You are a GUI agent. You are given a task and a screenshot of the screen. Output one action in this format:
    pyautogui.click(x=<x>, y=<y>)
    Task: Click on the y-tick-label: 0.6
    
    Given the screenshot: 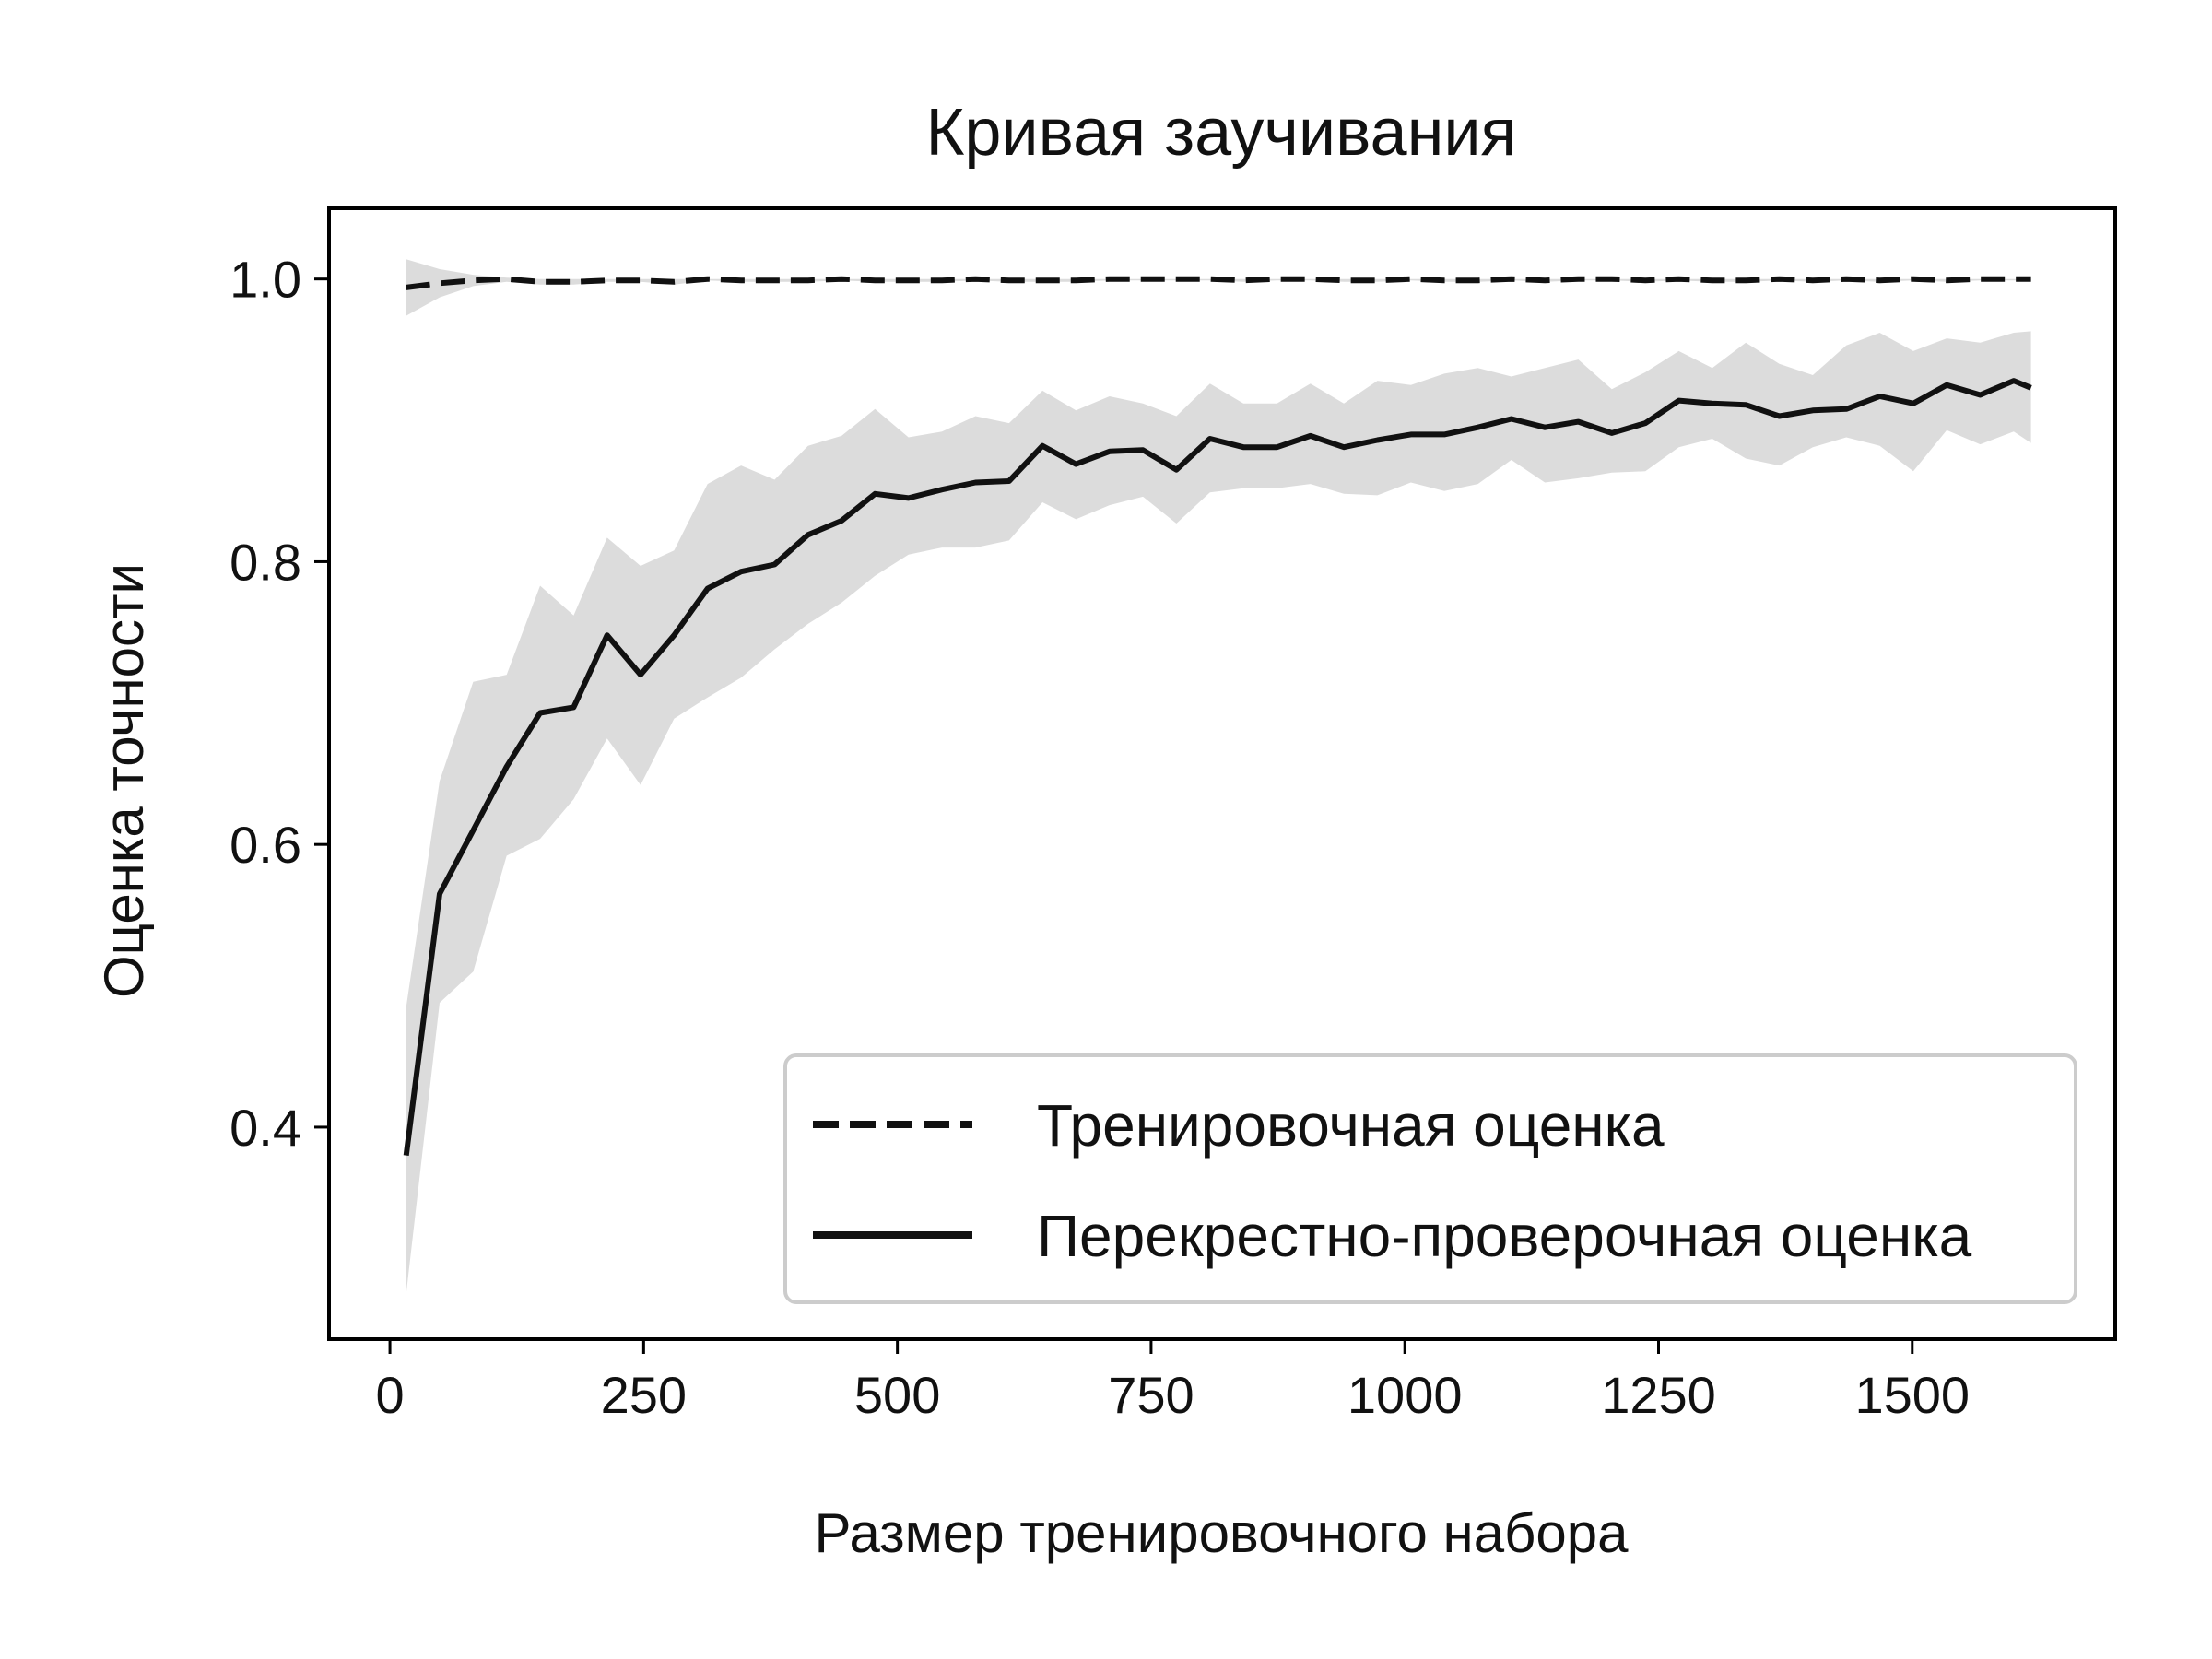 What is the action you would take?
    pyautogui.click(x=265, y=845)
    